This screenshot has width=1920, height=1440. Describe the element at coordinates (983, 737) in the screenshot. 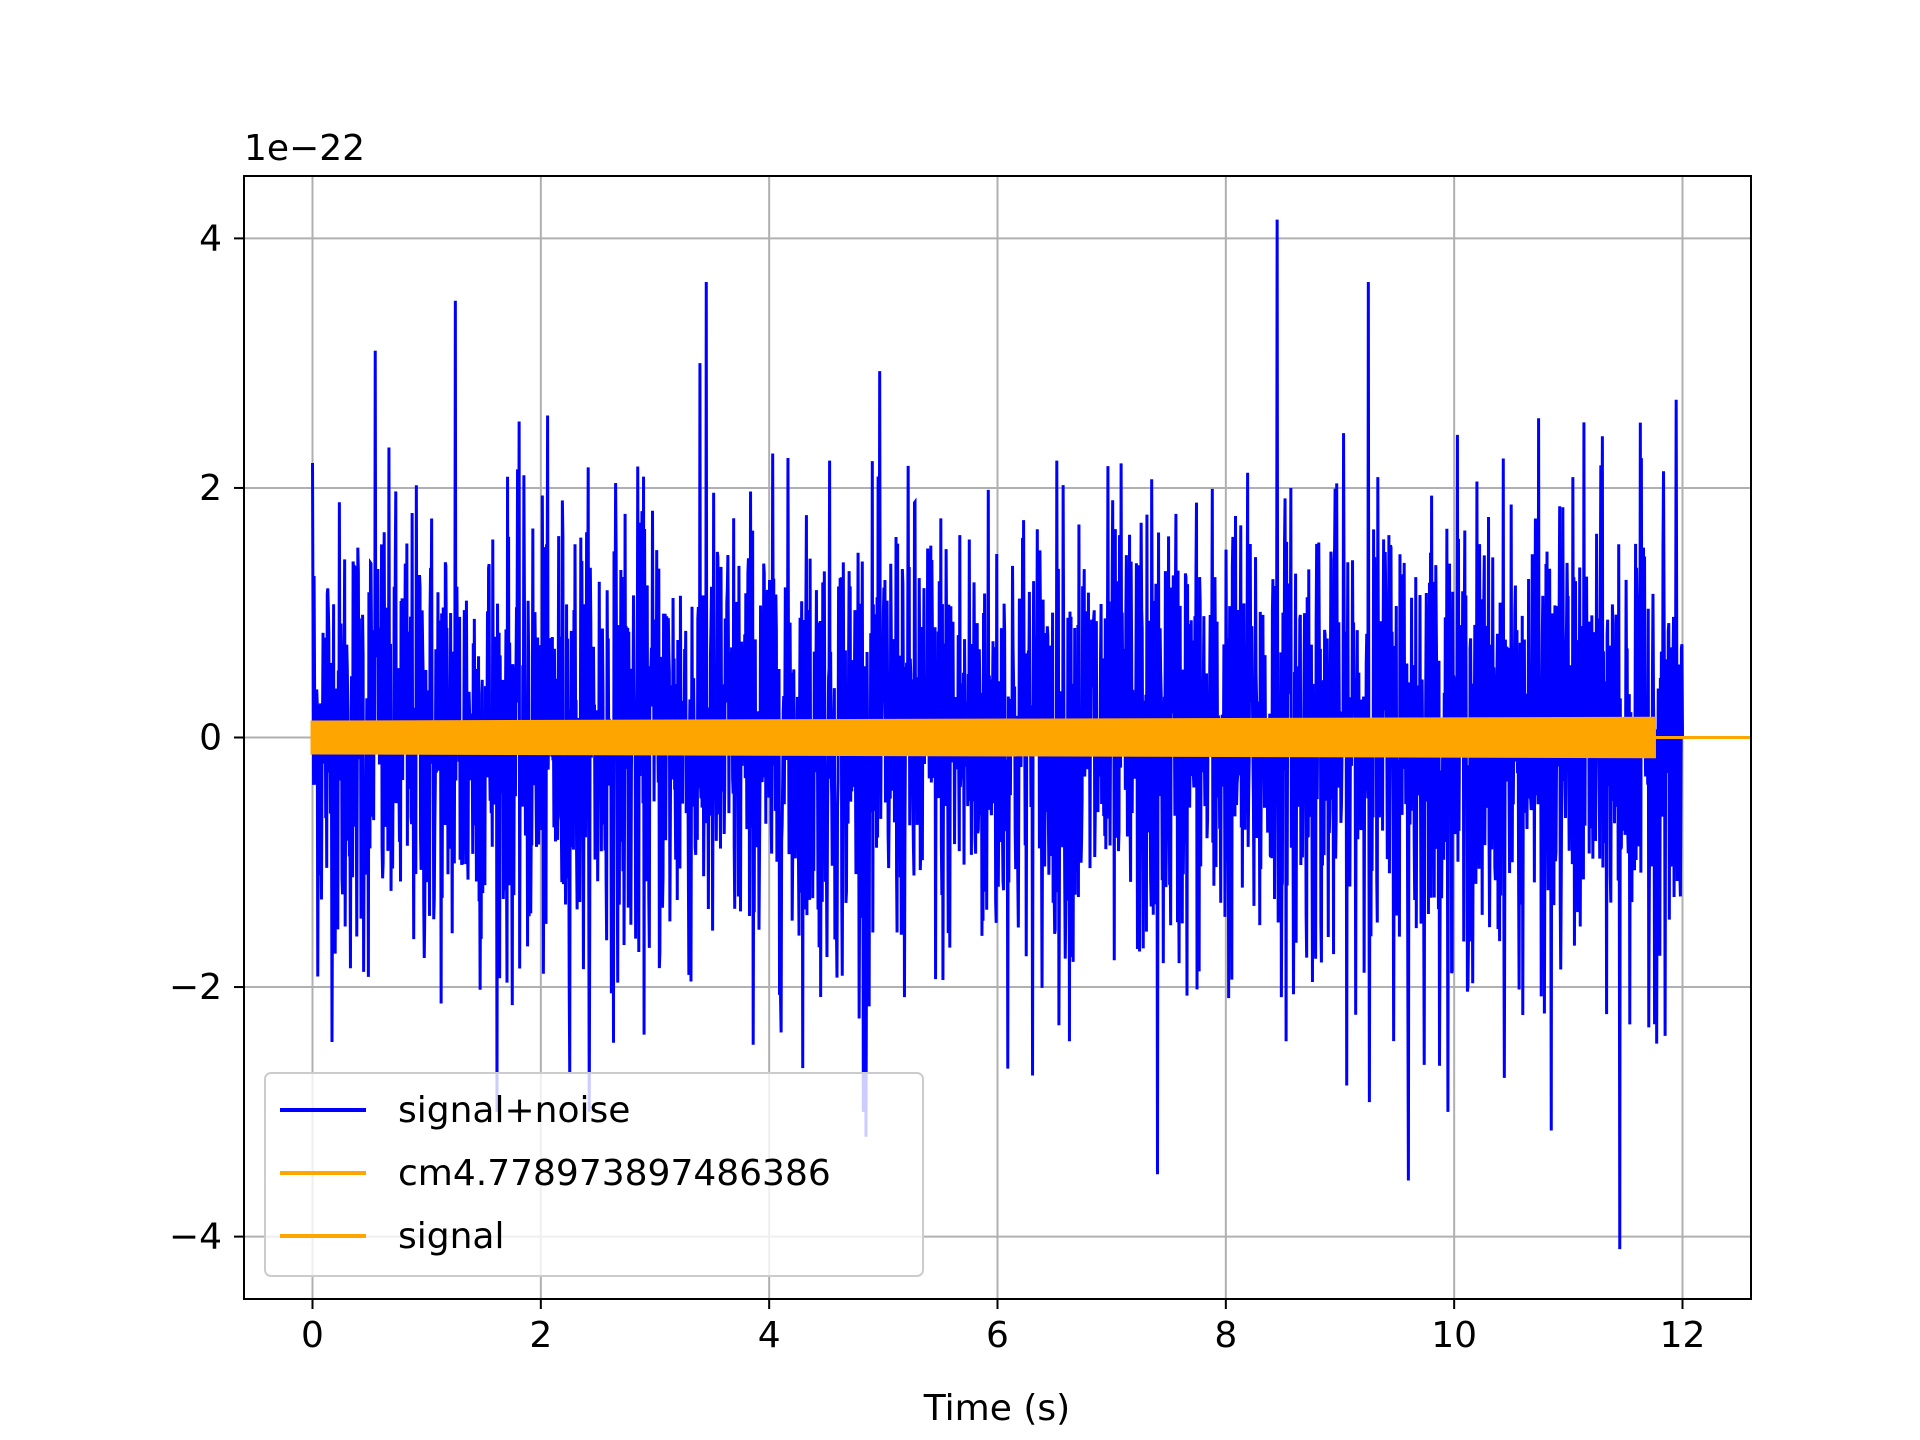

I see `series-signal-band` at that location.